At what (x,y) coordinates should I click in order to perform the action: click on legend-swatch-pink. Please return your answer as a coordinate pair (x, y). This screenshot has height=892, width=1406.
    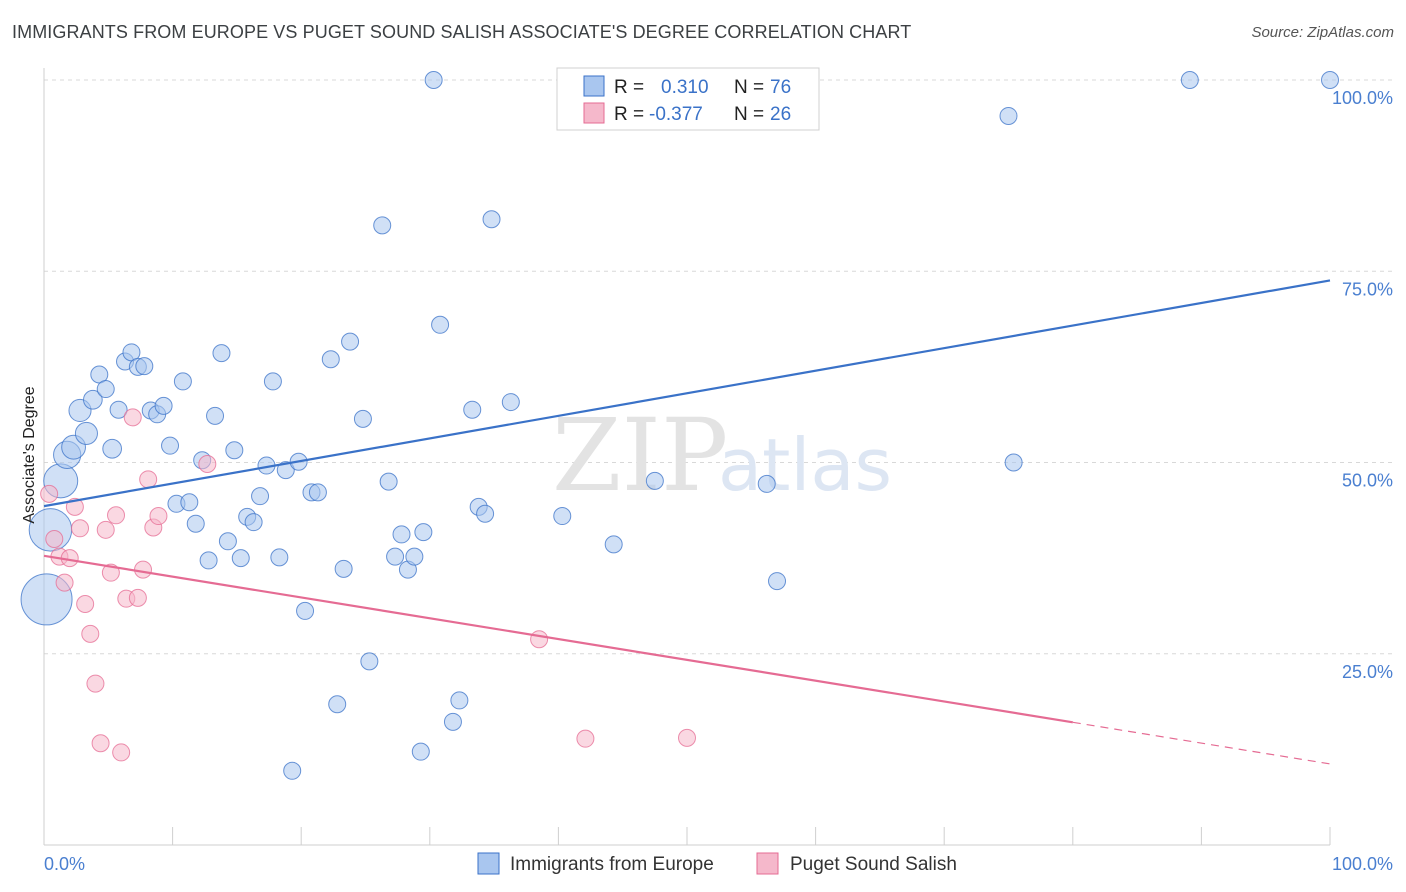
    Looking at the image, I should click on (594, 113).